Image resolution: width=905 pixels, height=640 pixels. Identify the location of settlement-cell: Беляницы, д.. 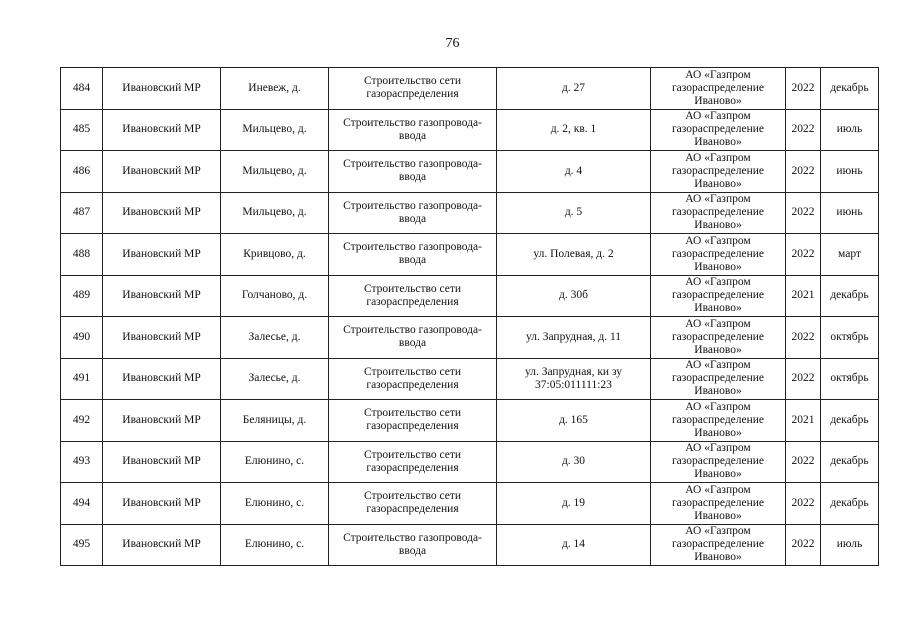
(274, 420).